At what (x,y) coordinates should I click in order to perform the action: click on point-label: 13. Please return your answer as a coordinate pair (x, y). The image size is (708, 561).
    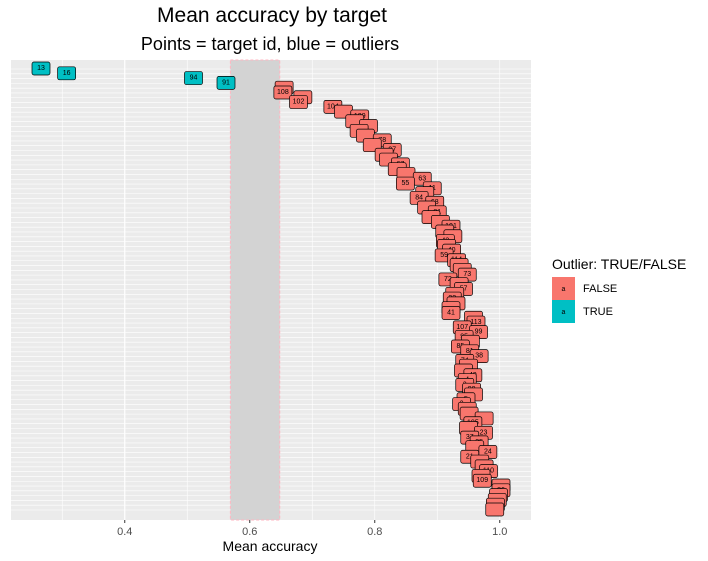
    Looking at the image, I should click on (41, 68).